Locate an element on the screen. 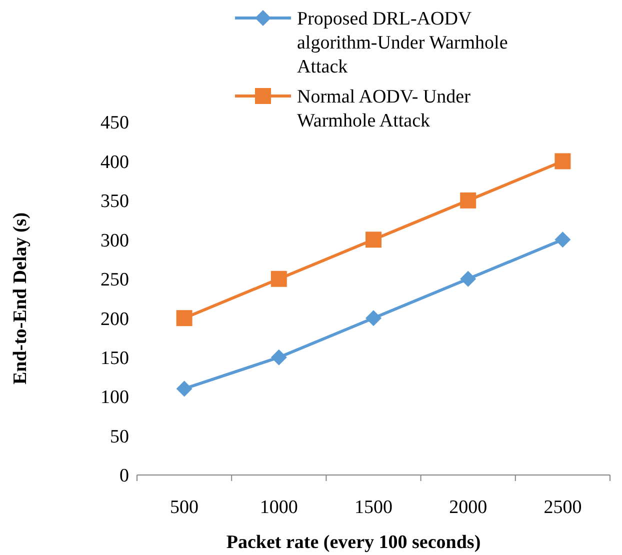 The image size is (622, 555). y-tick-label: 250 is located at coordinates (114, 280).